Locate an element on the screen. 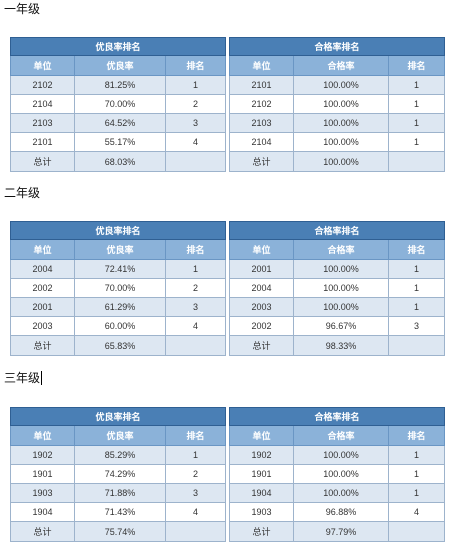  grade-label: 二年级 is located at coordinates (22, 193).